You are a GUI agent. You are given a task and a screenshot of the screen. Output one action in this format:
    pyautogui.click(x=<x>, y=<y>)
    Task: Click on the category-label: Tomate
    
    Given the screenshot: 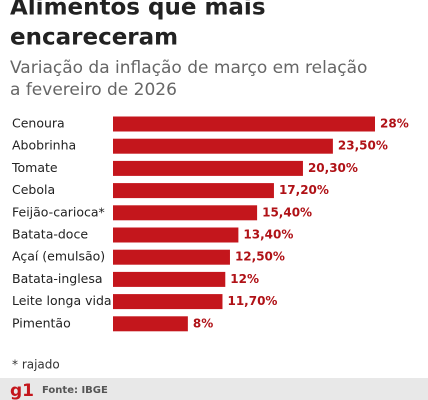 What is the action you would take?
    pyautogui.click(x=34, y=167)
    